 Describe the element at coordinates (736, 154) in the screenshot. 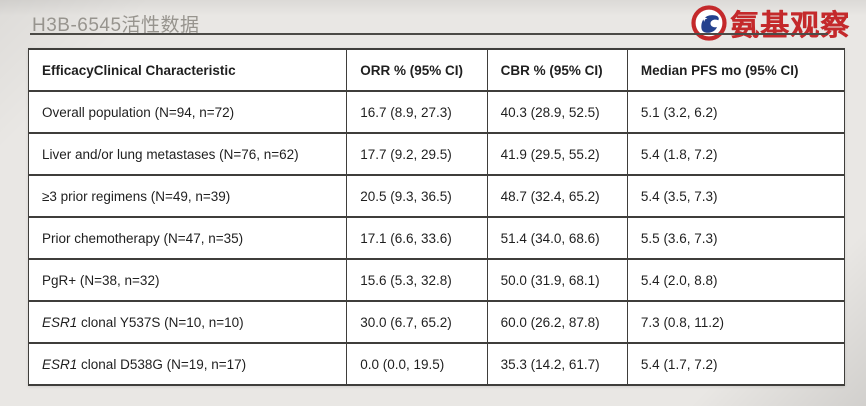

I see `cell-pfs: 5.4 (1.8, 7.2)` at that location.